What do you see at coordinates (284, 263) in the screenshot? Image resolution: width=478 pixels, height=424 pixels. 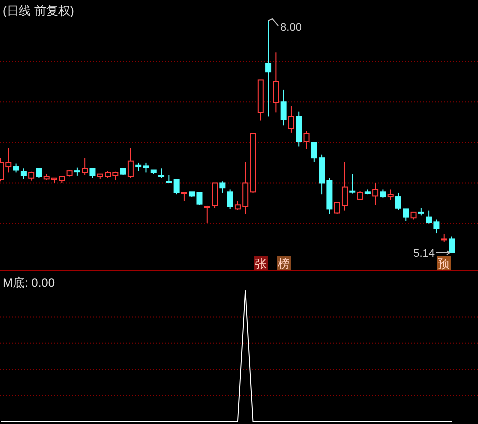 I see `annotation: 榜` at bounding box center [284, 263].